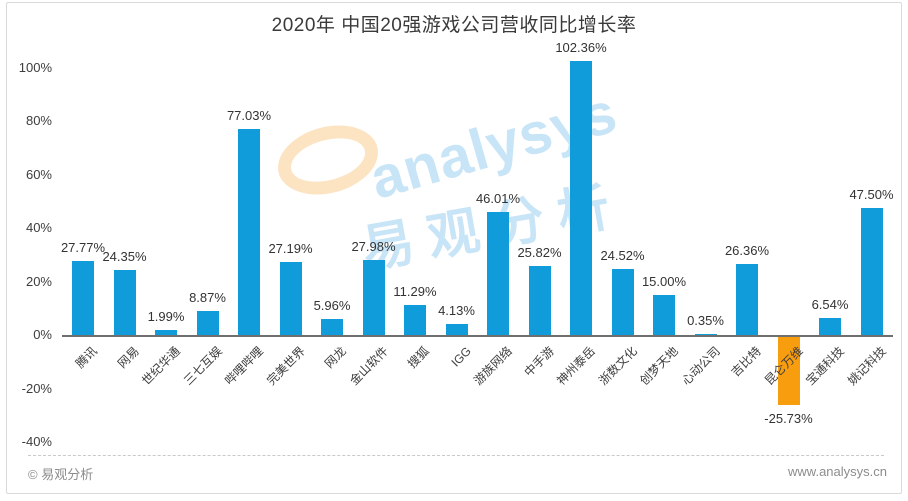 The width and height of the screenshot is (908, 501). What do you see at coordinates (871, 194) in the screenshot?
I see `bar-value-label: 47.50%` at bounding box center [871, 194].